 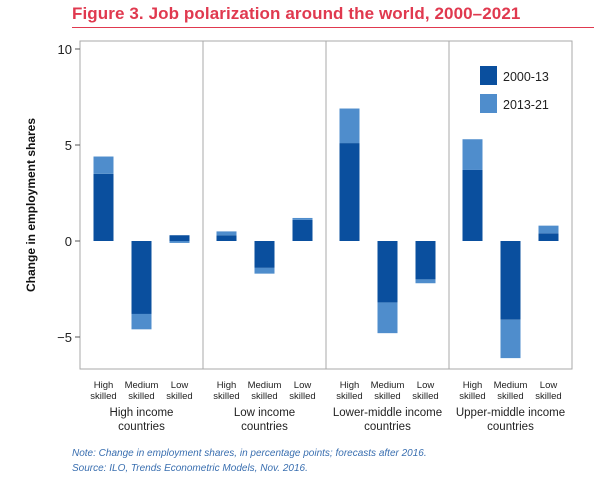 I want to click on group-label: High income, so click(x=142, y=413).